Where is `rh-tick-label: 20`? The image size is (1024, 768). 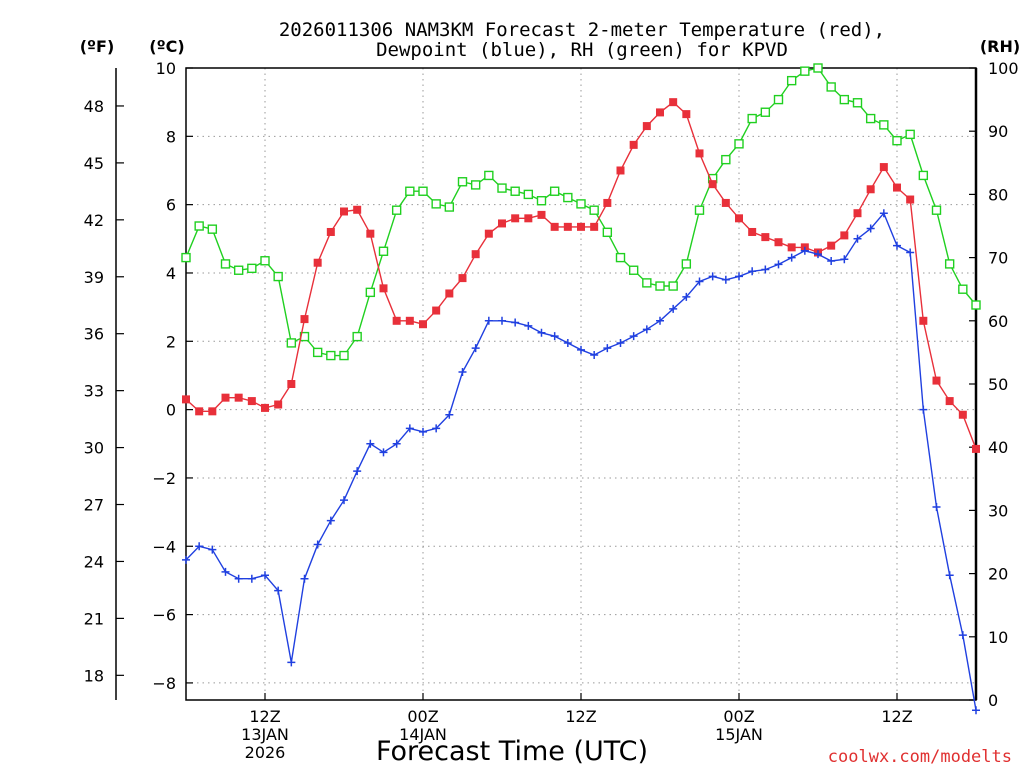
rh-tick-label: 20 is located at coordinates (998, 574).